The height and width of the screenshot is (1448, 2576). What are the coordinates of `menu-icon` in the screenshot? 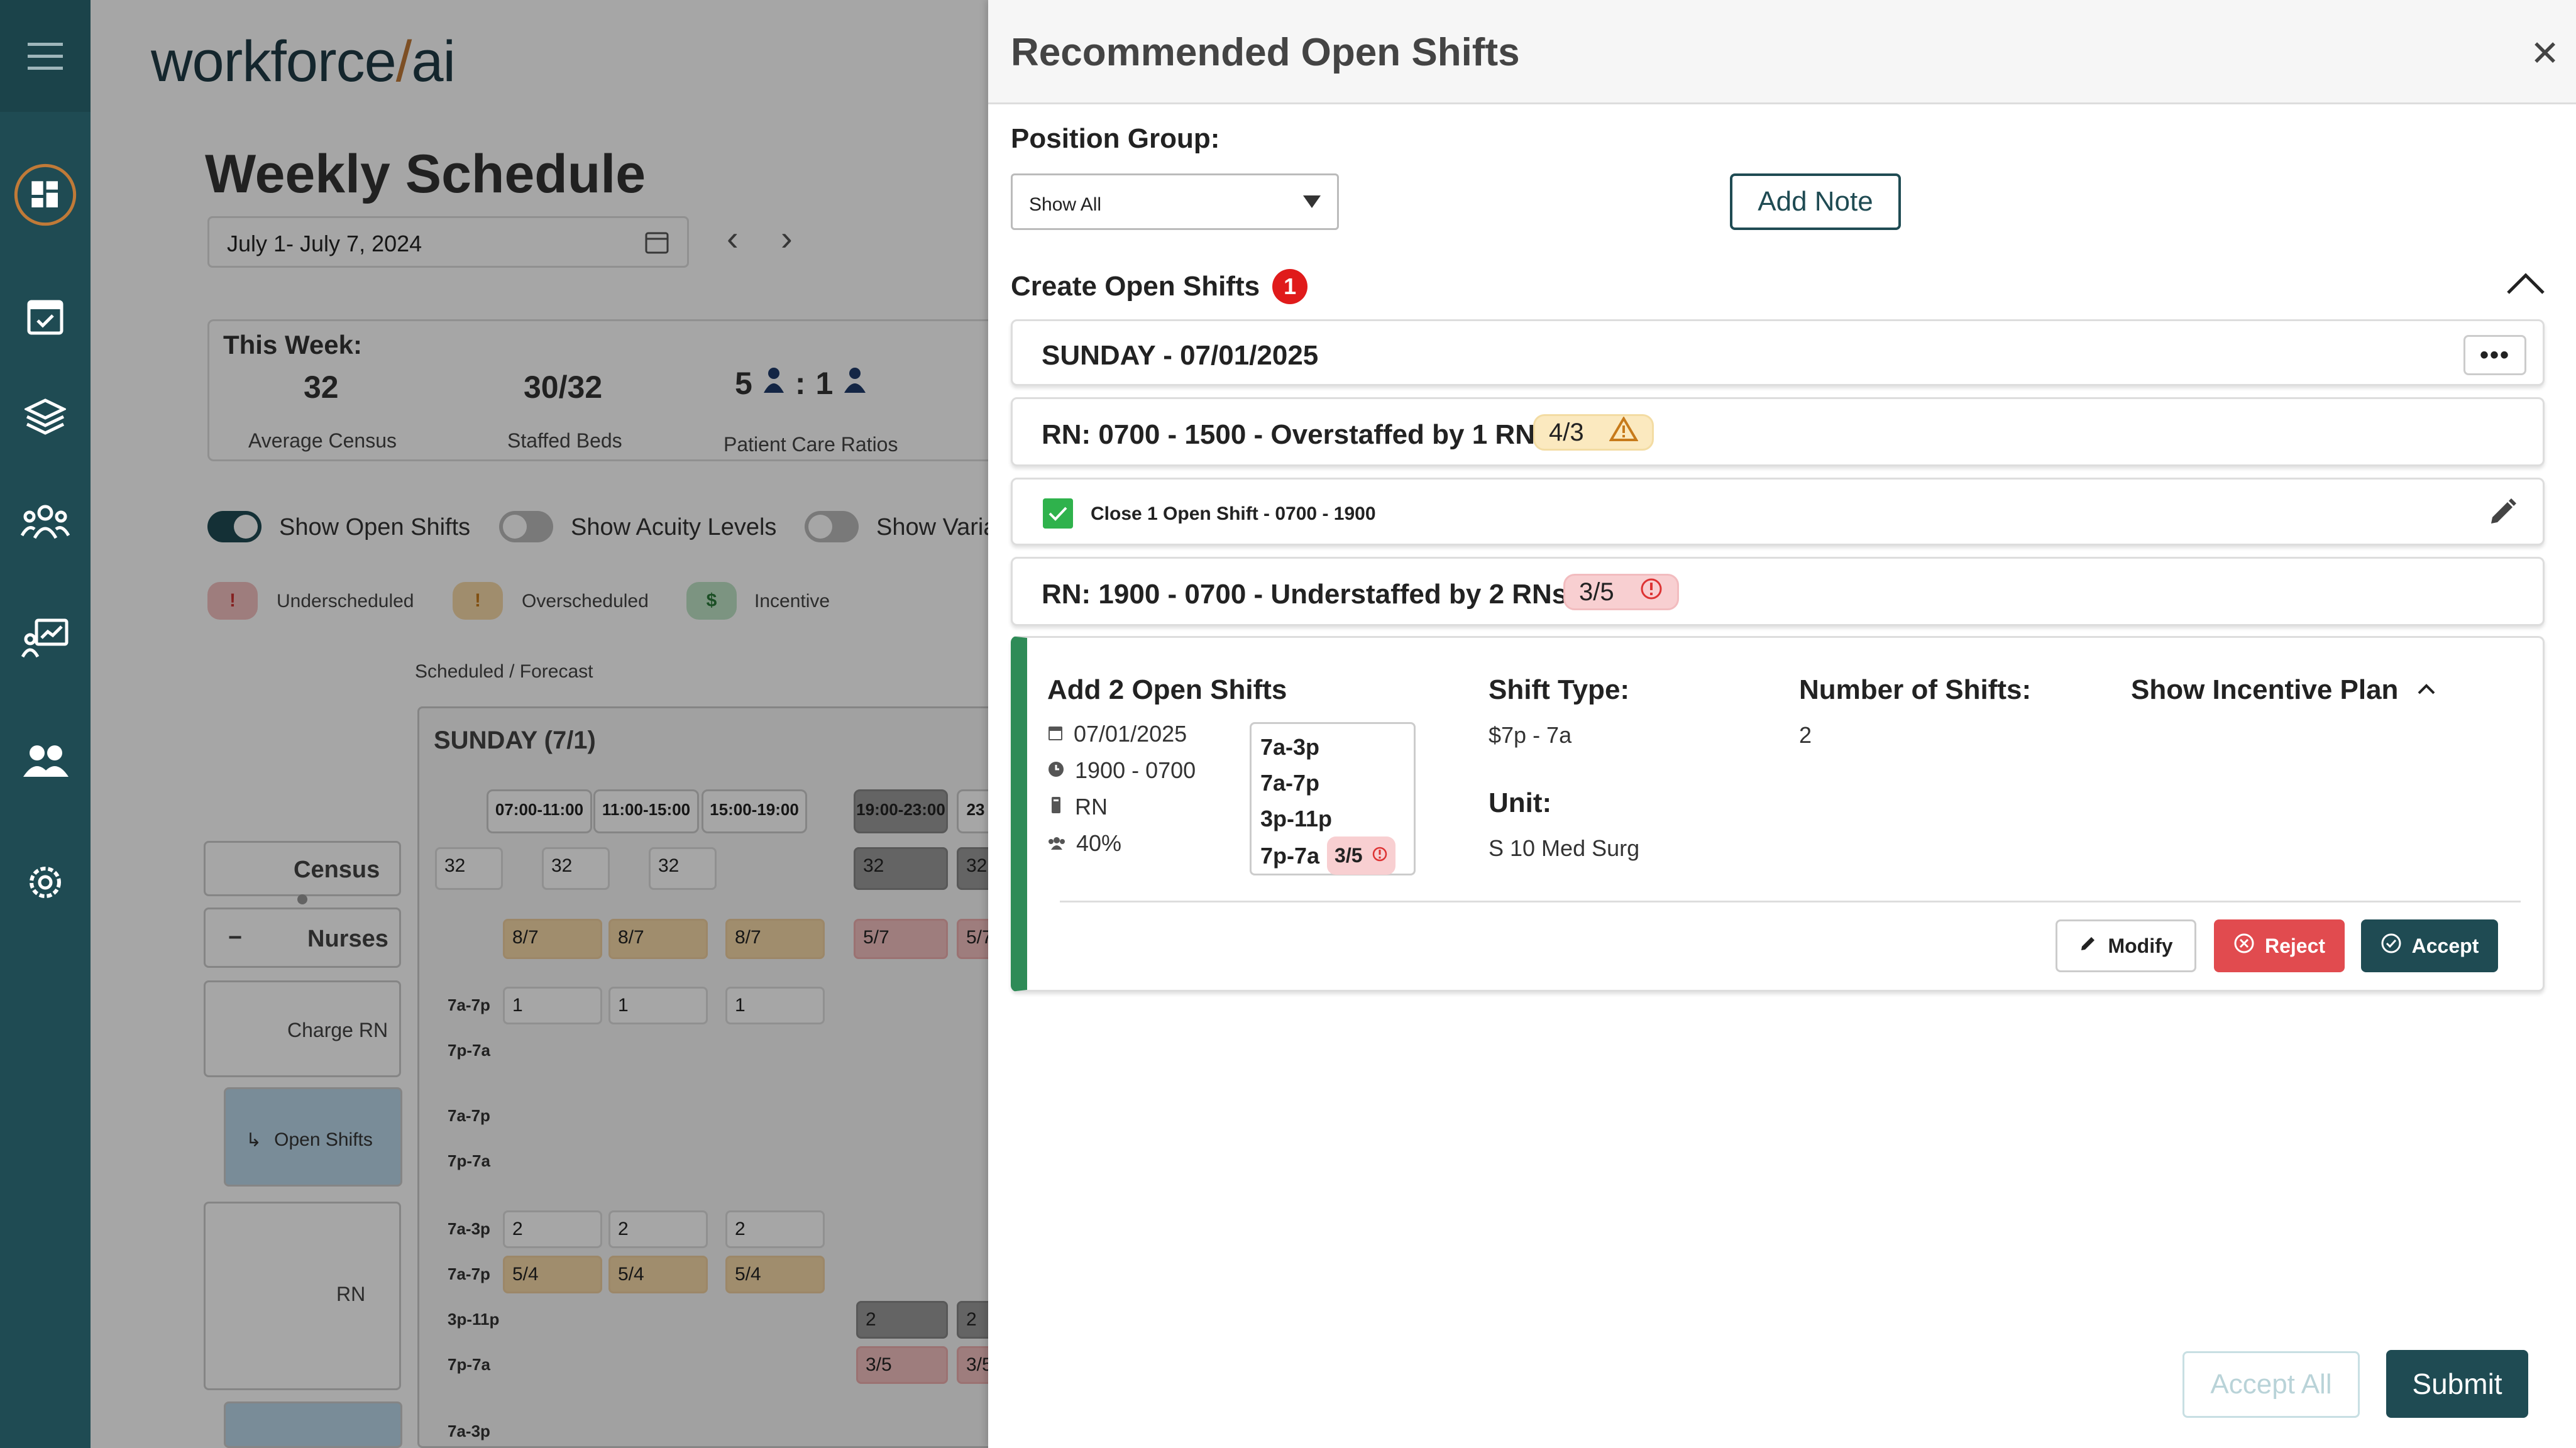 It's located at (45, 56).